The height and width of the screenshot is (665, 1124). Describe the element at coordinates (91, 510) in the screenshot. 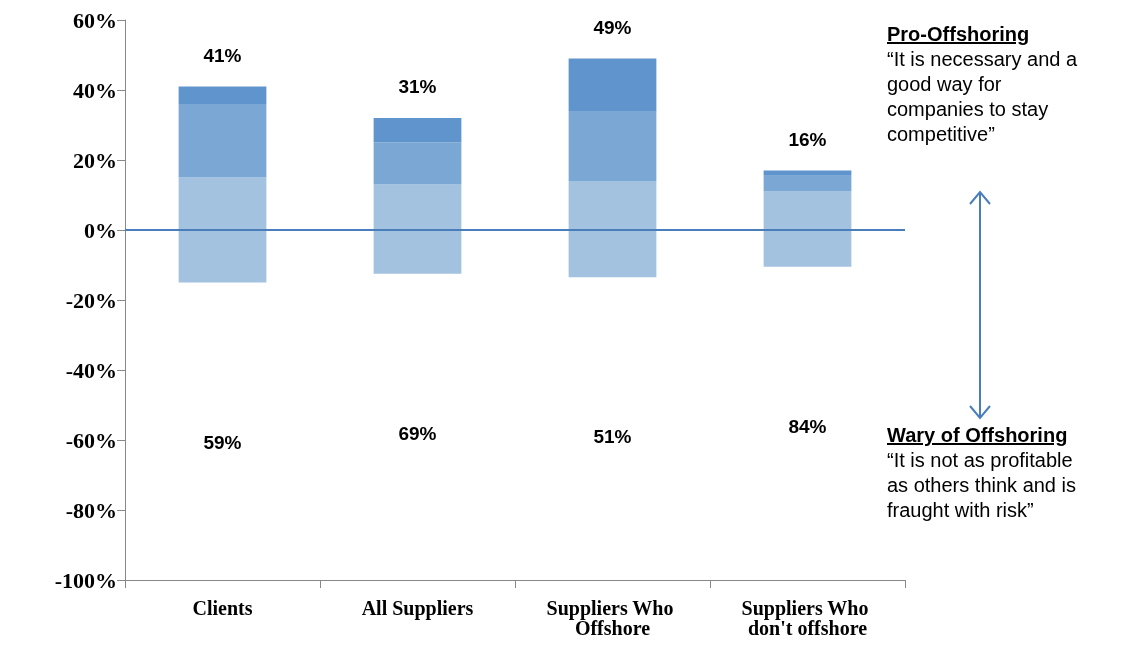

I see `y-tick-label: -80%` at that location.